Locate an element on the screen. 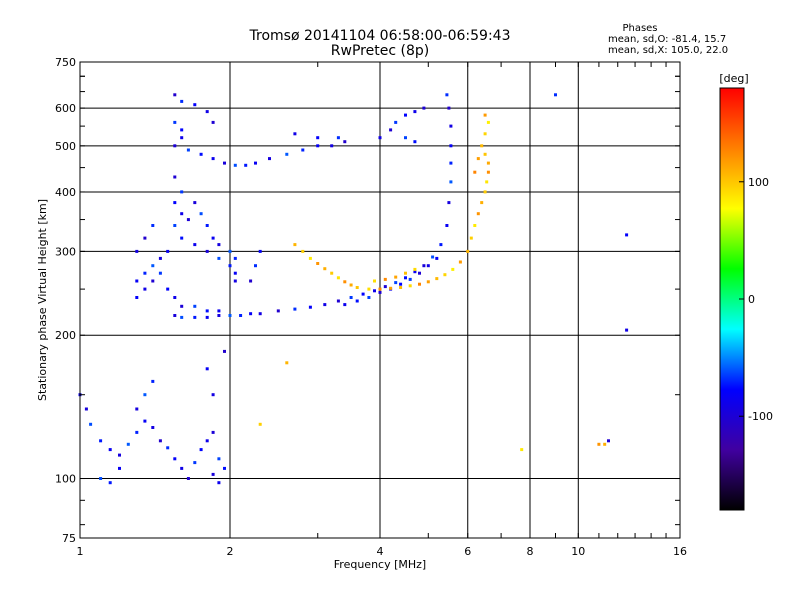 The width and height of the screenshot is (800, 600). colorbar-ticks: 100 0 -100 is located at coordinates (756, 299).